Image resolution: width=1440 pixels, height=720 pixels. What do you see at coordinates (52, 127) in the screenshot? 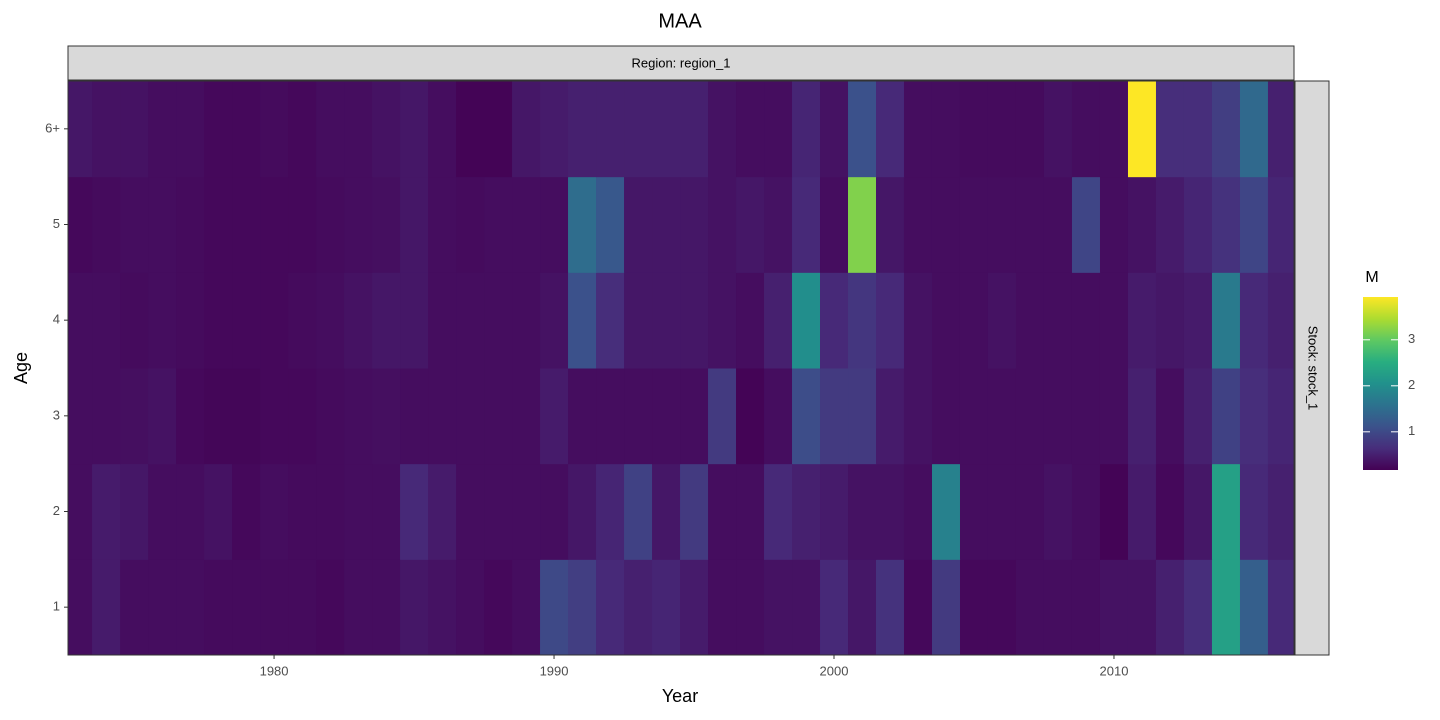
I see `y-tick-label: 6+` at bounding box center [52, 127].